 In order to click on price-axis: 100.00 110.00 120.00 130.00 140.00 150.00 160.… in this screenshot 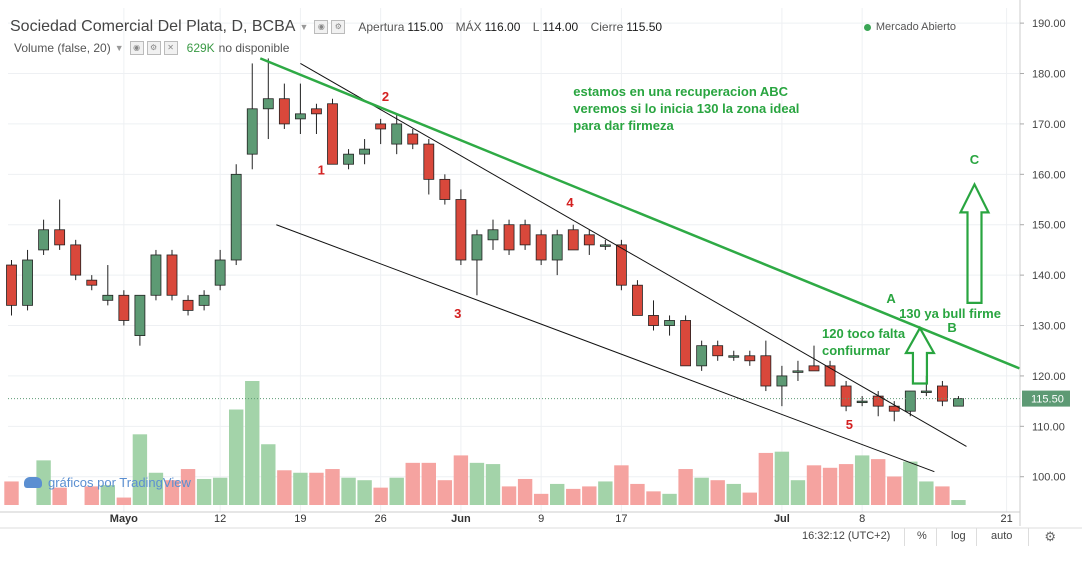, I will do `click(1044, 263)`.